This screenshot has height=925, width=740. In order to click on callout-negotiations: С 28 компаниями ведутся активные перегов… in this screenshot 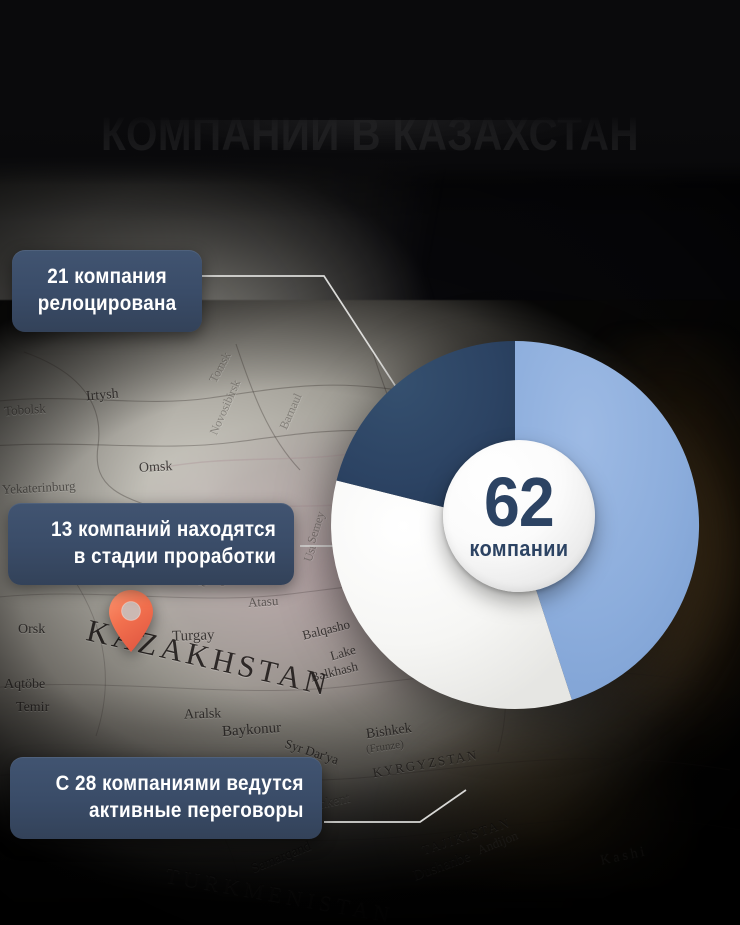, I will do `click(166, 798)`.